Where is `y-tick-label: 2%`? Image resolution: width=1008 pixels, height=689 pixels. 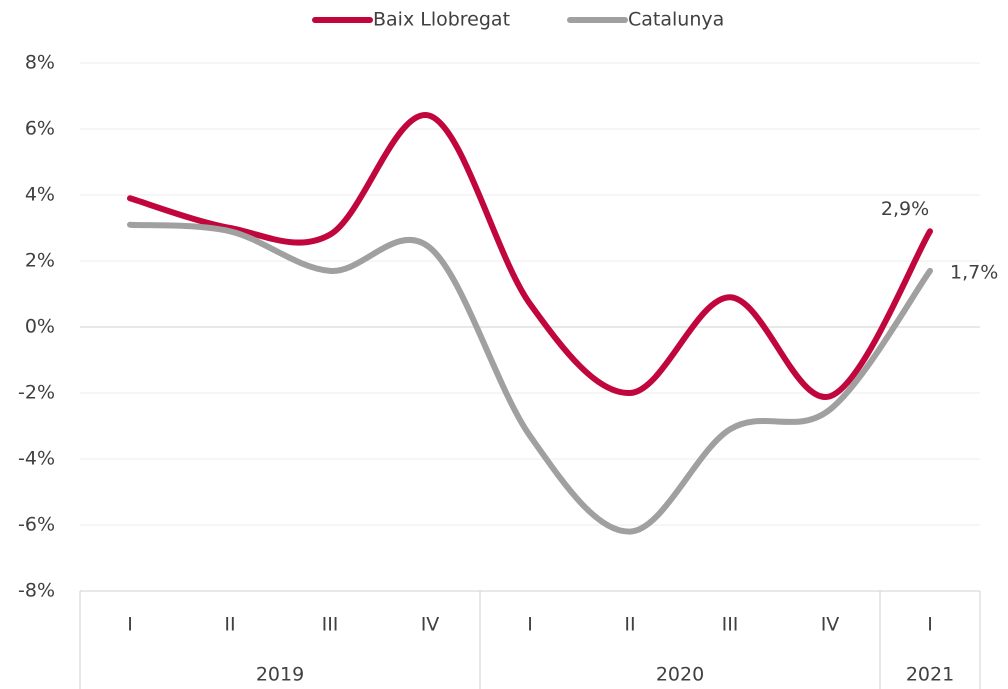 y-tick-label: 2% is located at coordinates (40, 261).